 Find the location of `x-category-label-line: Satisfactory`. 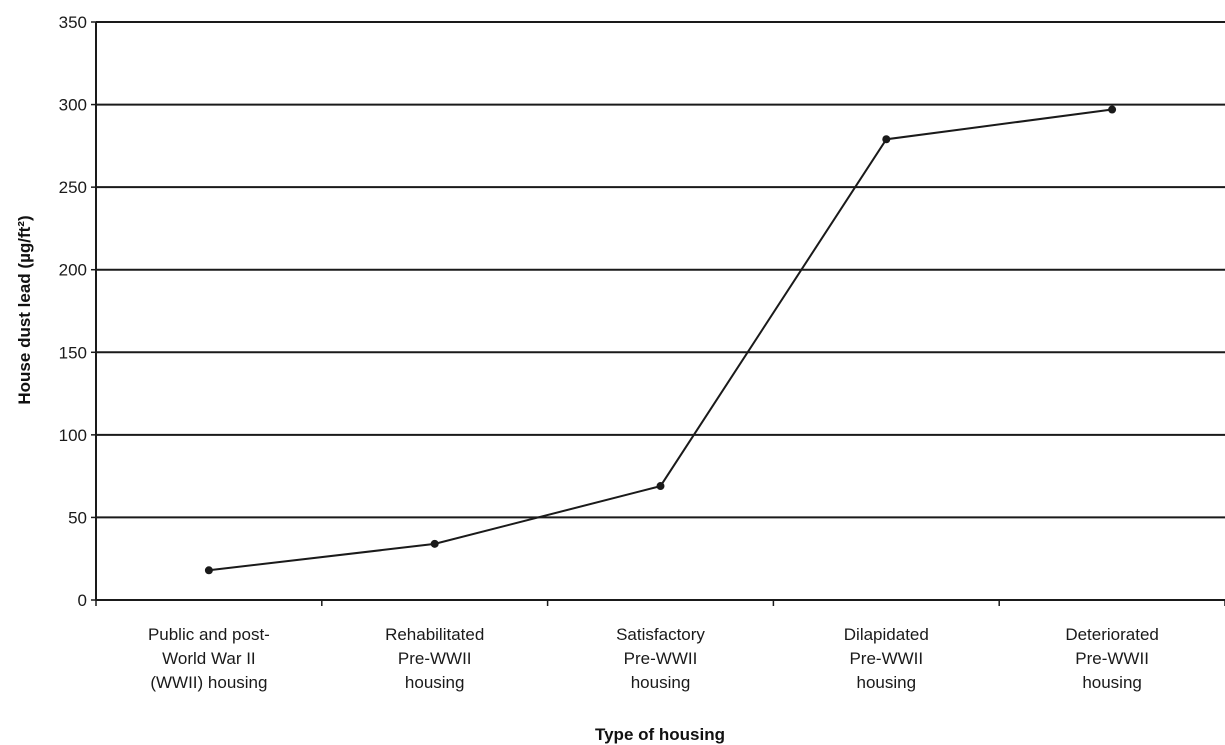

x-category-label-line: Satisfactory is located at coordinates (660, 634).